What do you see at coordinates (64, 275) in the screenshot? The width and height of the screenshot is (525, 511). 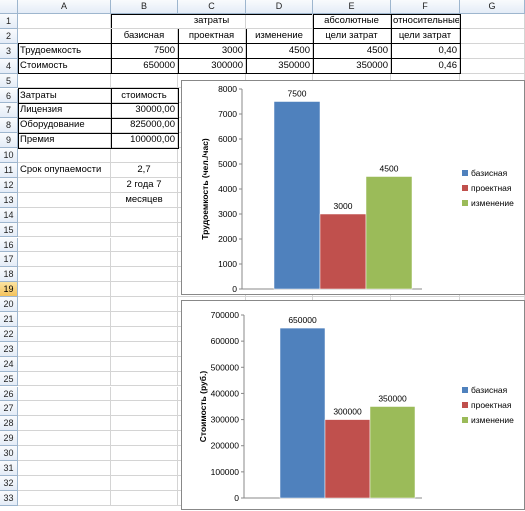 I see `cell-a18` at bounding box center [64, 275].